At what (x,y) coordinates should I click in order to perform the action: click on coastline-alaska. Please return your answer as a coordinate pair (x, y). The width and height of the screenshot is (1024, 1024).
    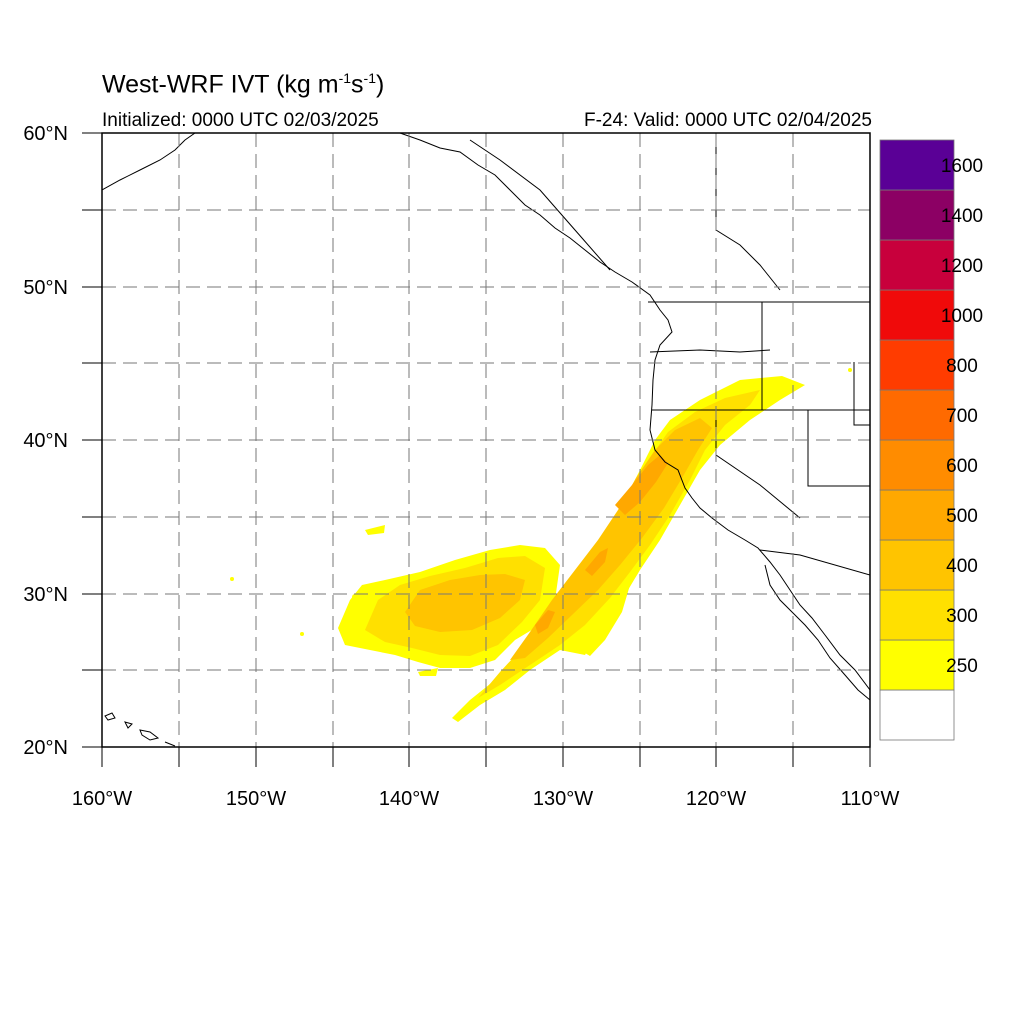
    Looking at the image, I should click on (149, 162).